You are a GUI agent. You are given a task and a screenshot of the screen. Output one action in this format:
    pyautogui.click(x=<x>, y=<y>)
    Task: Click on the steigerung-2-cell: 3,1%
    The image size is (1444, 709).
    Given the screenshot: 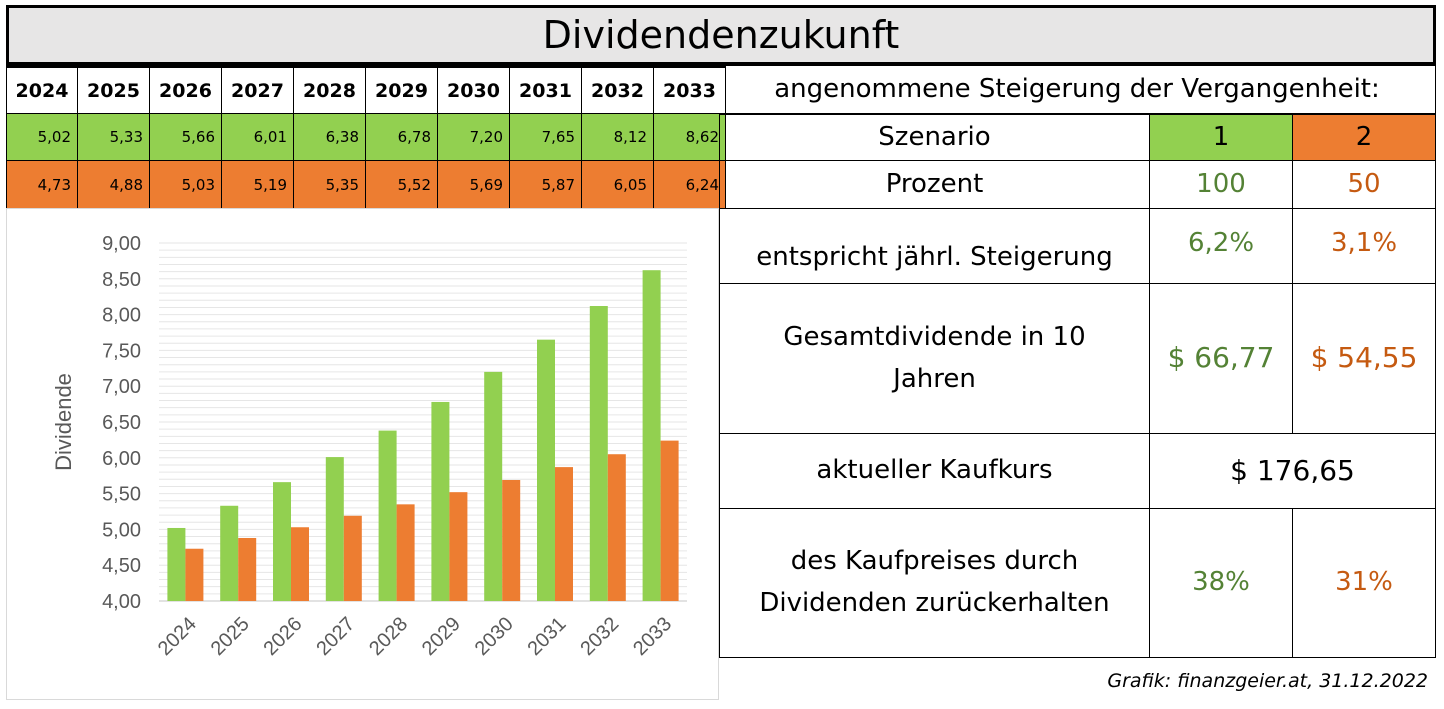 What is the action you would take?
    pyautogui.click(x=1364, y=246)
    